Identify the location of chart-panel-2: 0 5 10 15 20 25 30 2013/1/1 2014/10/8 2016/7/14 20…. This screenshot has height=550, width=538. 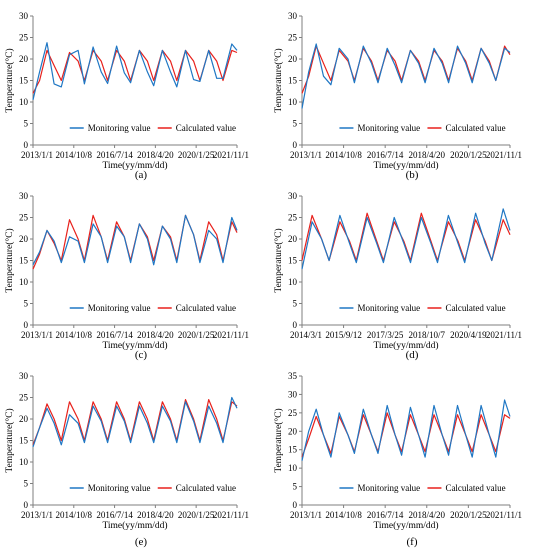
(397, 96).